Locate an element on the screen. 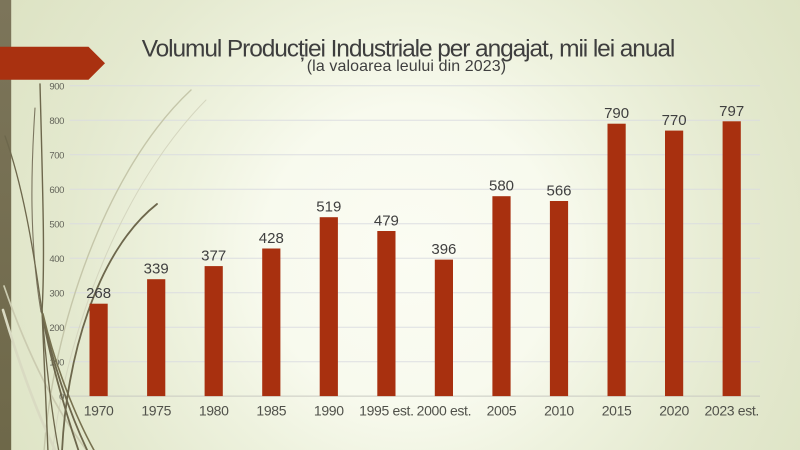 The image size is (800, 450). svg-text: 300 is located at coordinates (56, 293).